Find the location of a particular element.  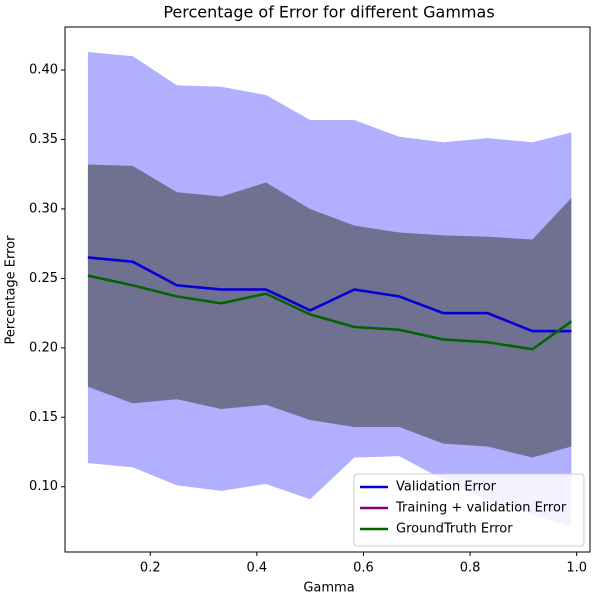

y-tick-label: 0.25 is located at coordinates (43, 278).